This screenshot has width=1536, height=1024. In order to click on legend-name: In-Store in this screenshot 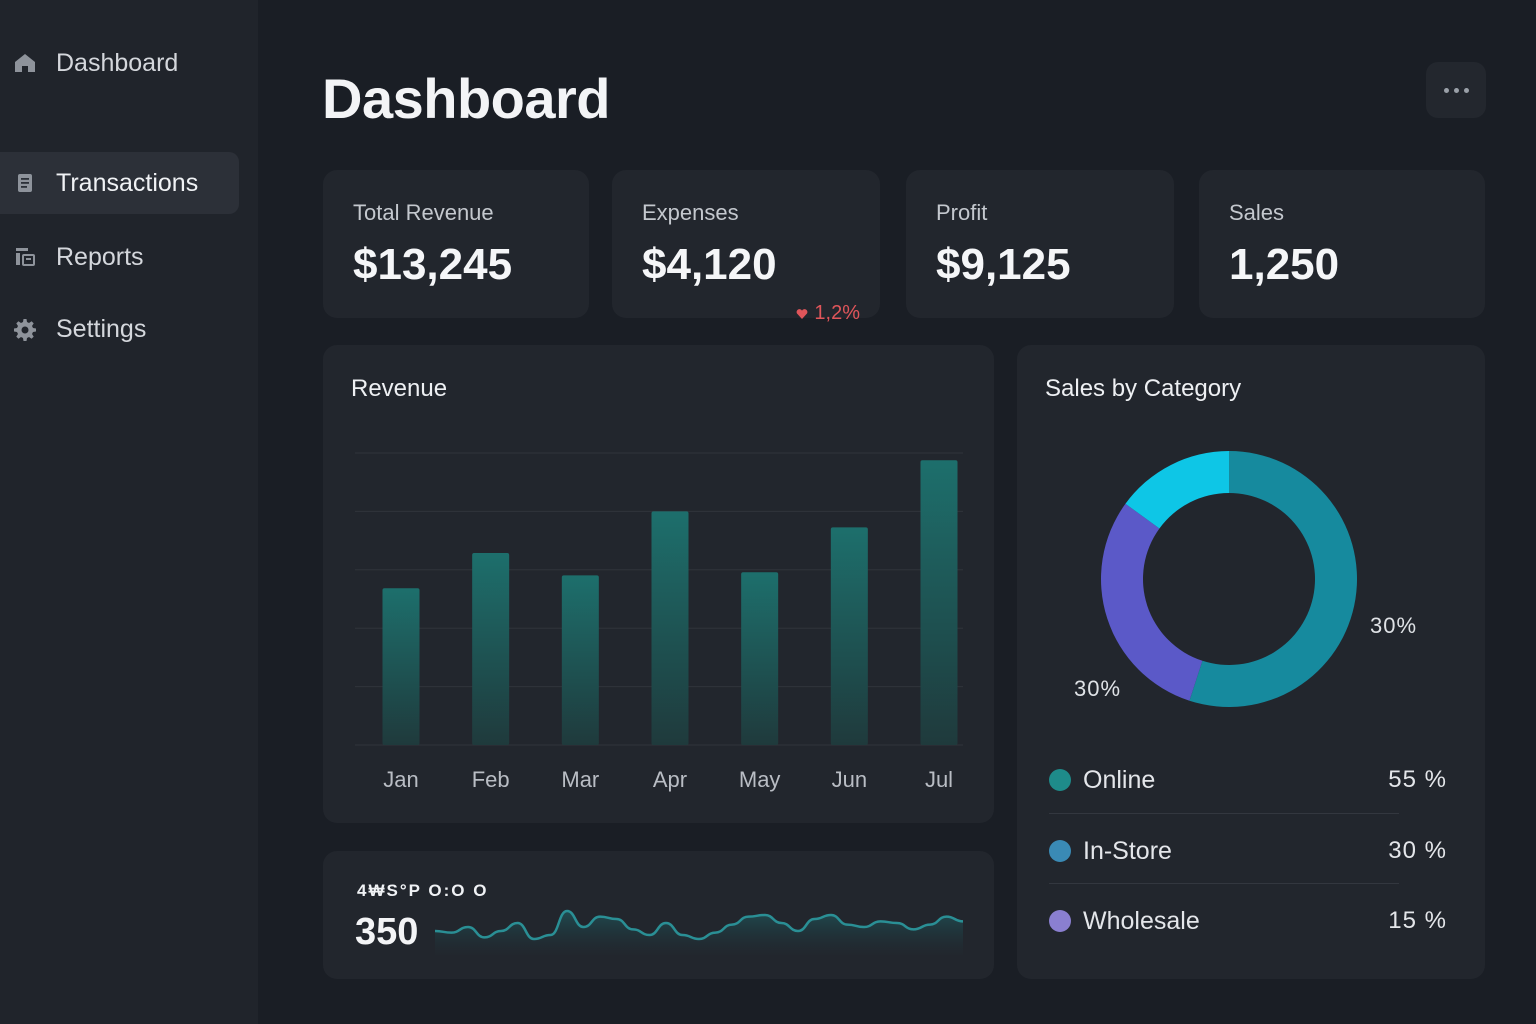, I will do `click(1127, 850)`.